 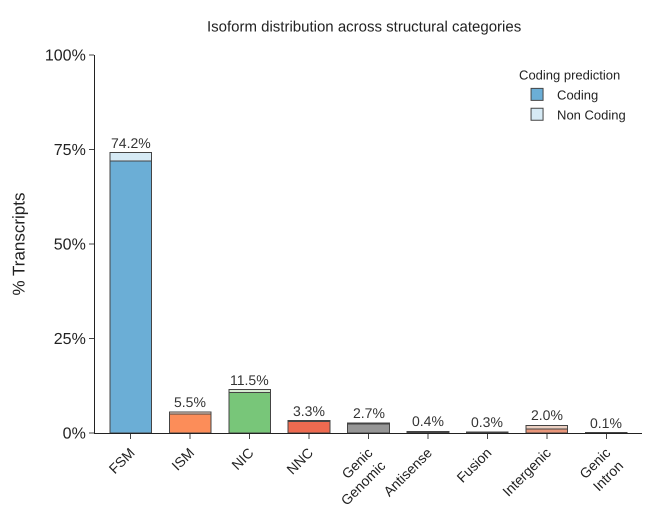 I want to click on x-tick-label: NIC, so click(x=242, y=458).